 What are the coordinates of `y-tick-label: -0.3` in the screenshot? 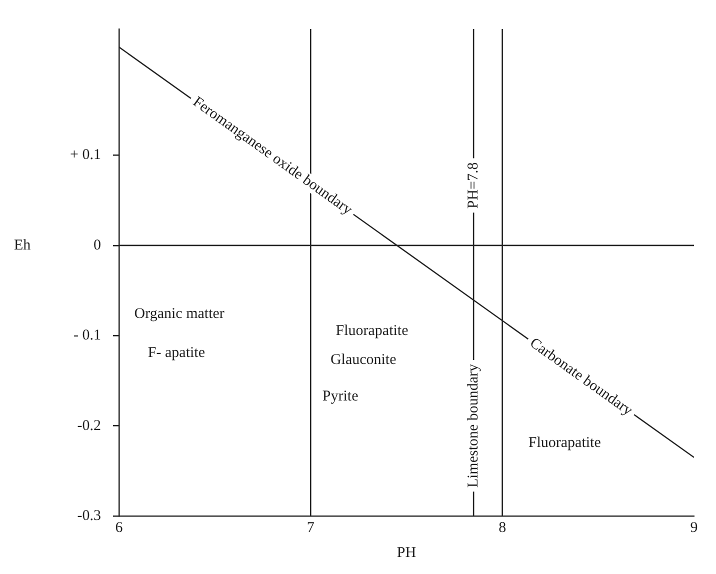 It's located at (89, 516).